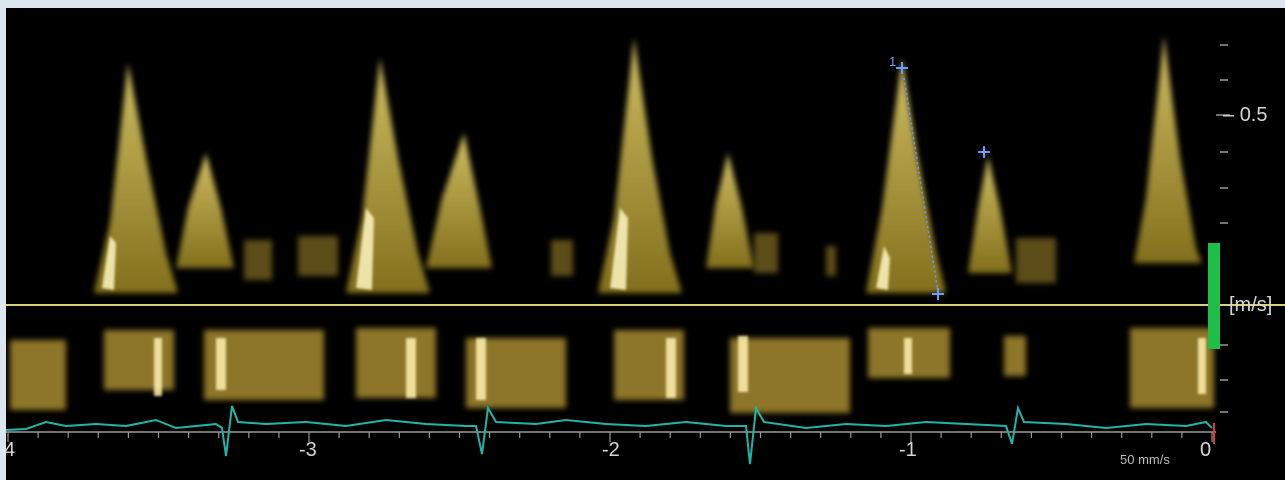 The height and width of the screenshot is (480, 1285). Describe the element at coordinates (308, 450) in the screenshot. I see `time-label-minus-3: -3` at that location.